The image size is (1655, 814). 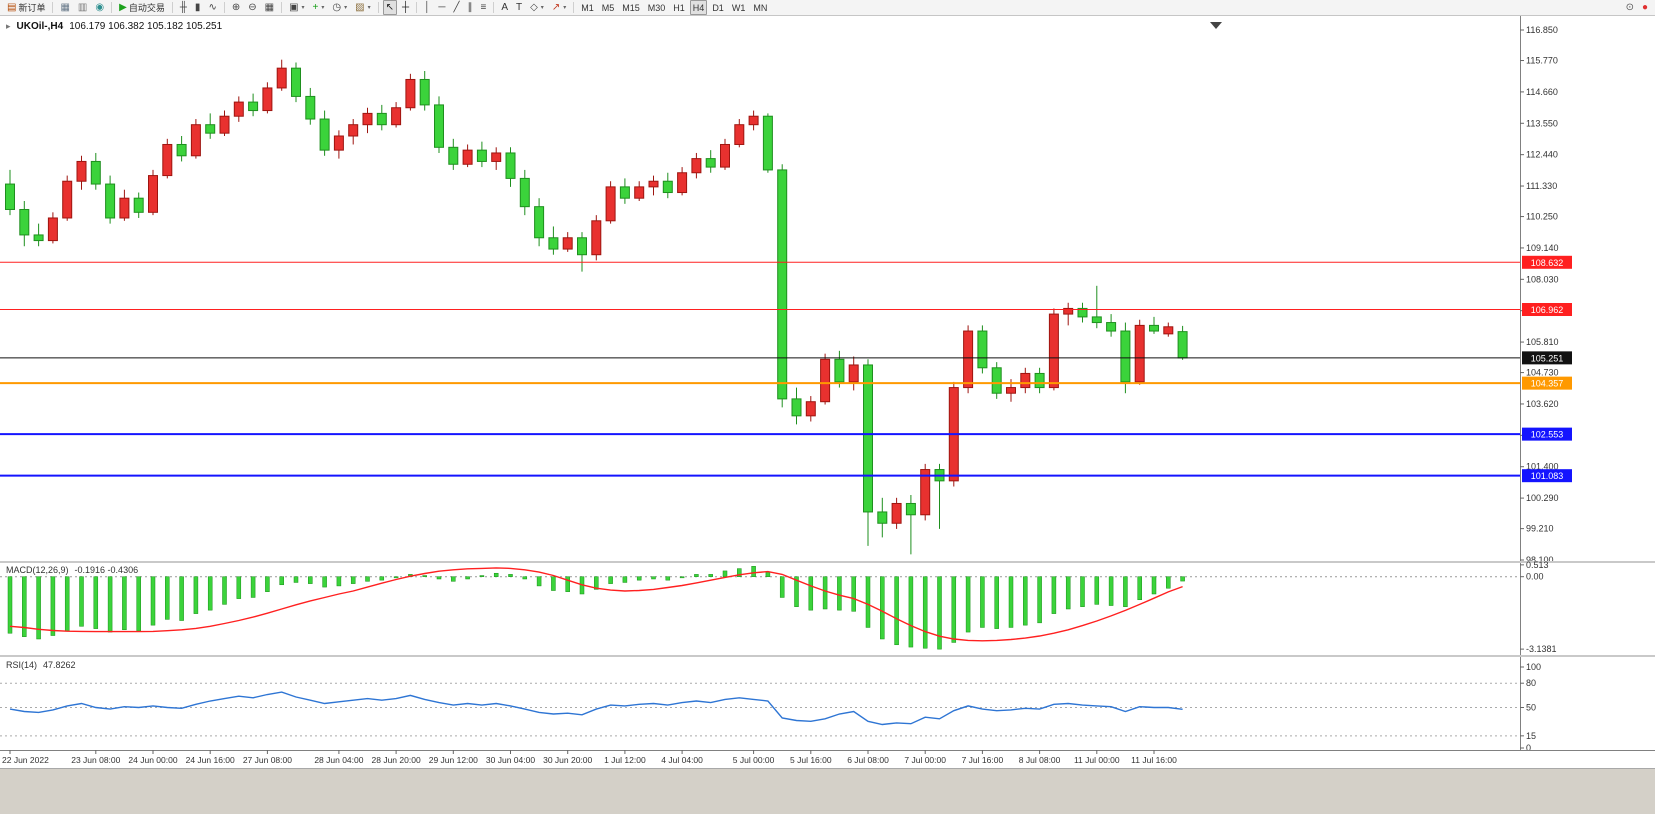 What do you see at coordinates (1547, 476) in the screenshot?
I see `price-badge: 101.083` at bounding box center [1547, 476].